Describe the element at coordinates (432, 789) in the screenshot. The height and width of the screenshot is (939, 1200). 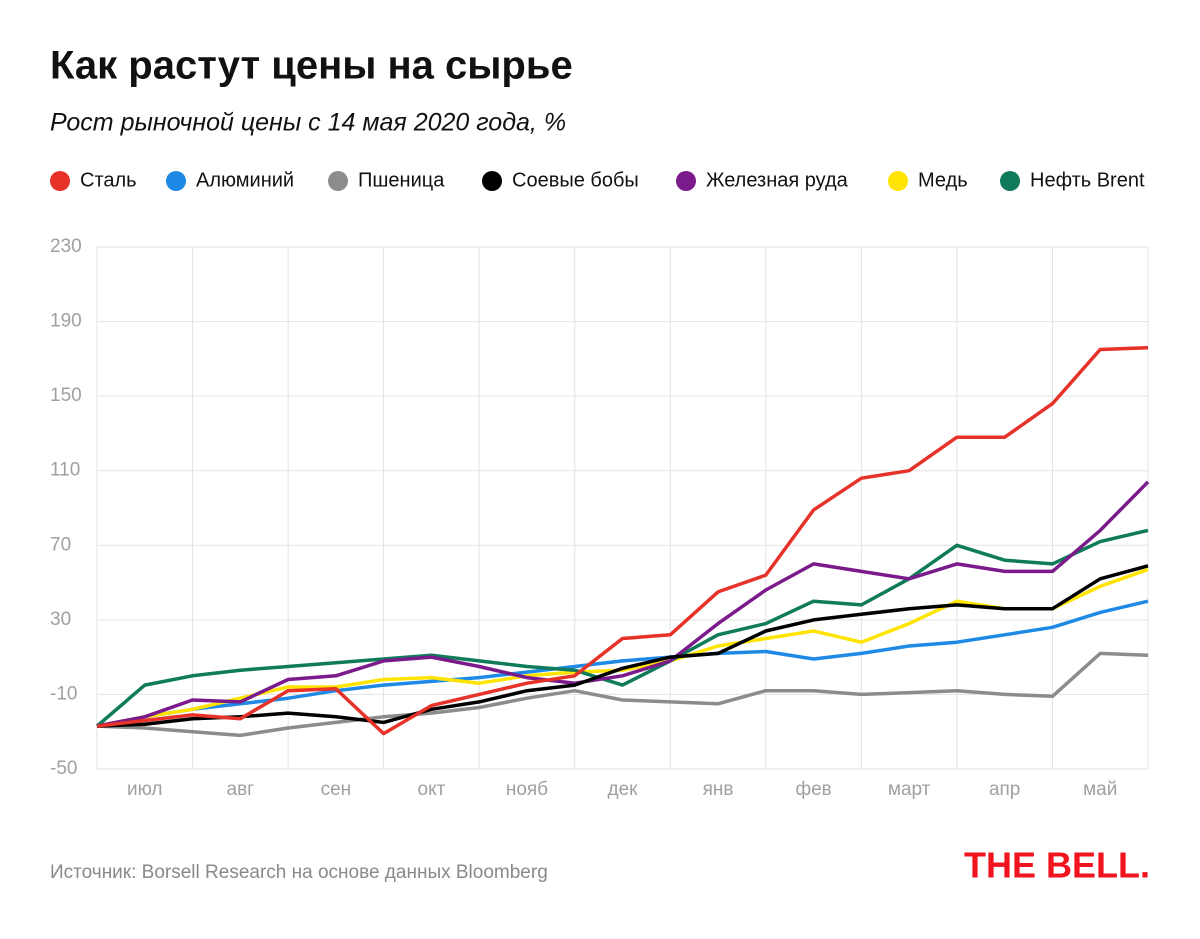
I see `x-tick-label: окт` at that location.